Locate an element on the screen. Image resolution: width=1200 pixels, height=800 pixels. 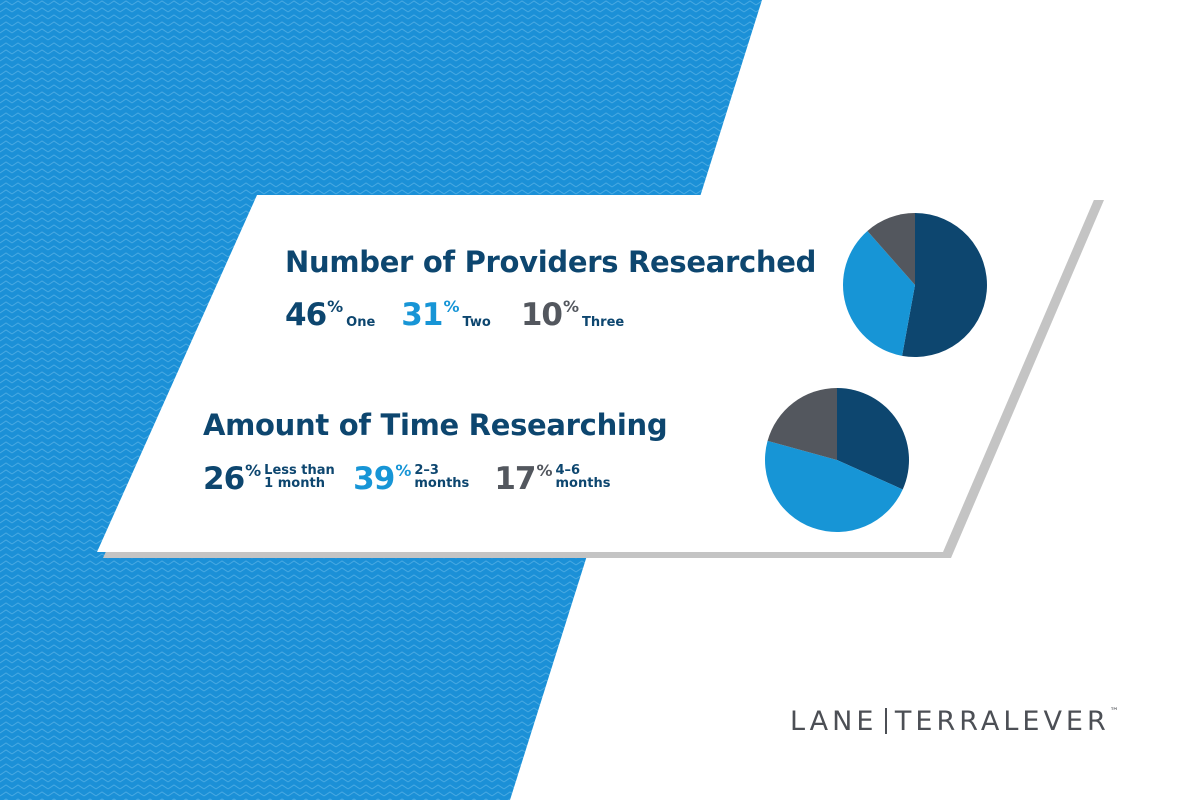
category-label: Less than 1 month is located at coordinates (299, 477).